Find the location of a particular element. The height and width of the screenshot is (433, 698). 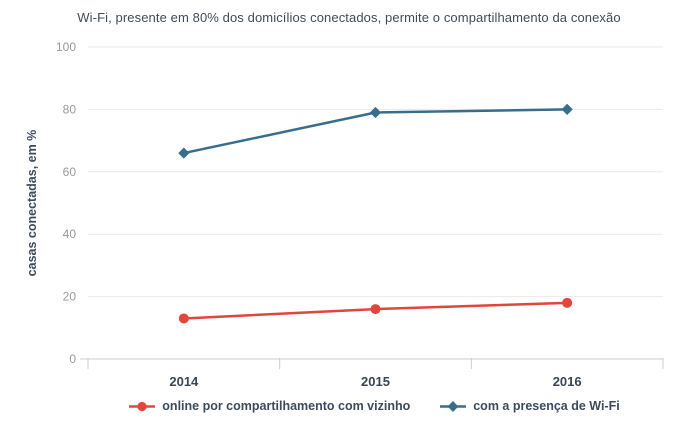

svg-text: 20 is located at coordinates (70, 297).